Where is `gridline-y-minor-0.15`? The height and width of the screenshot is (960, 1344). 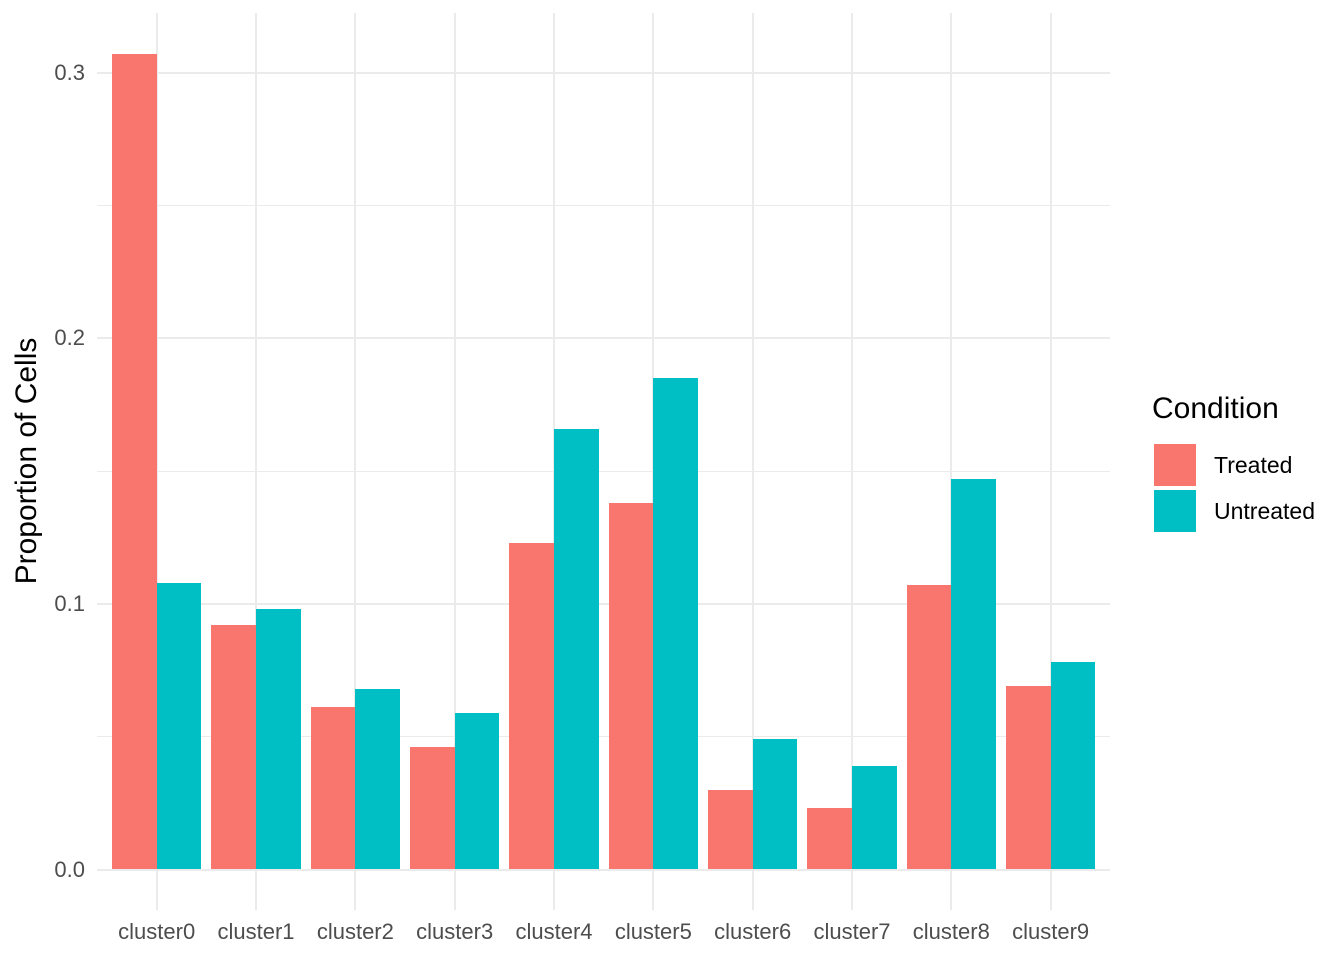 gridline-y-minor-0.15 is located at coordinates (603, 471).